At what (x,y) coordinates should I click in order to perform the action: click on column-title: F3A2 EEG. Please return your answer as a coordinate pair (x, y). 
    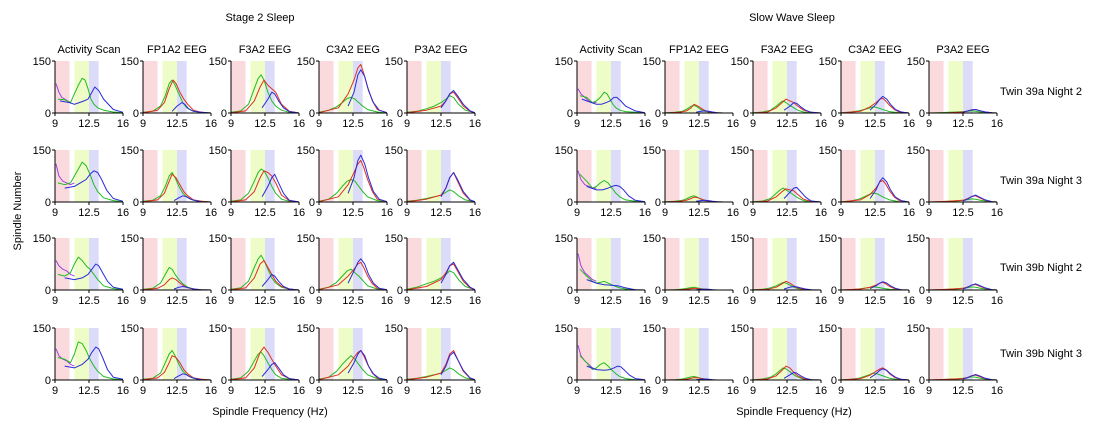
    Looking at the image, I should click on (787, 50).